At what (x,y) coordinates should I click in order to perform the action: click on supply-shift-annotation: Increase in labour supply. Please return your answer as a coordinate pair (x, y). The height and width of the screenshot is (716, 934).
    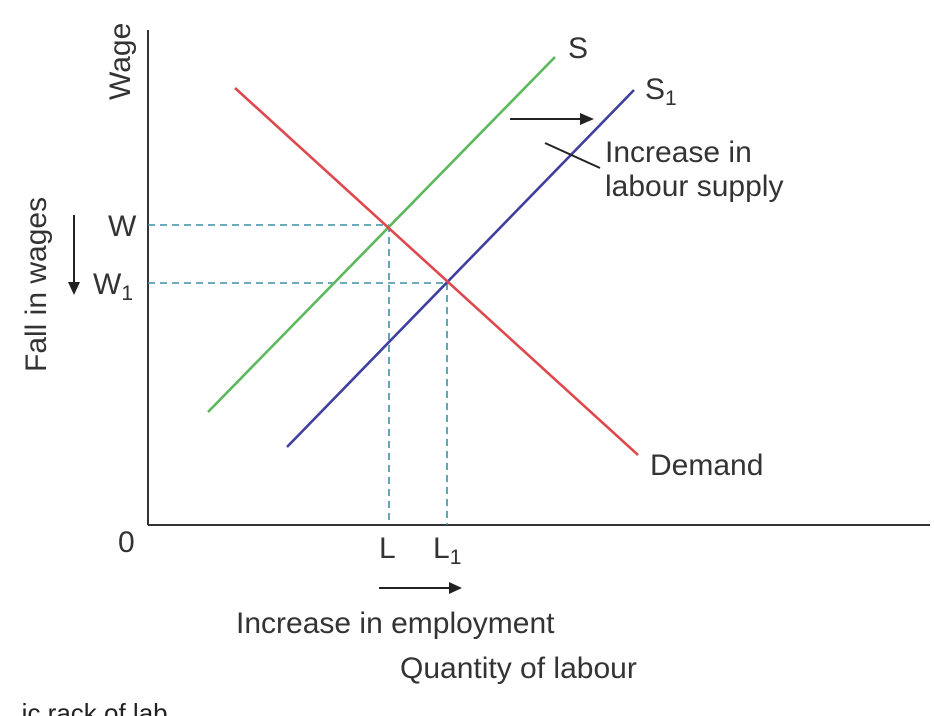
    Looking at the image, I should click on (694, 169).